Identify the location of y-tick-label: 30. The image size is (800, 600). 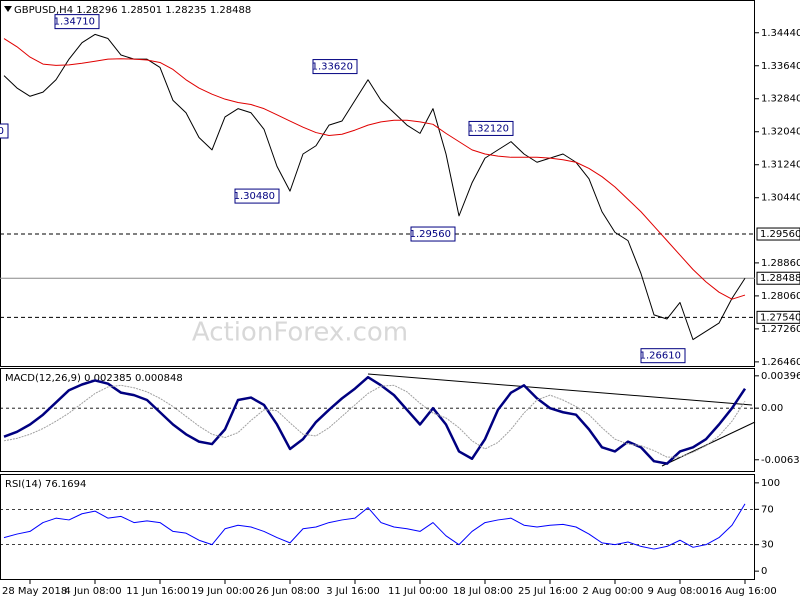
(767, 545).